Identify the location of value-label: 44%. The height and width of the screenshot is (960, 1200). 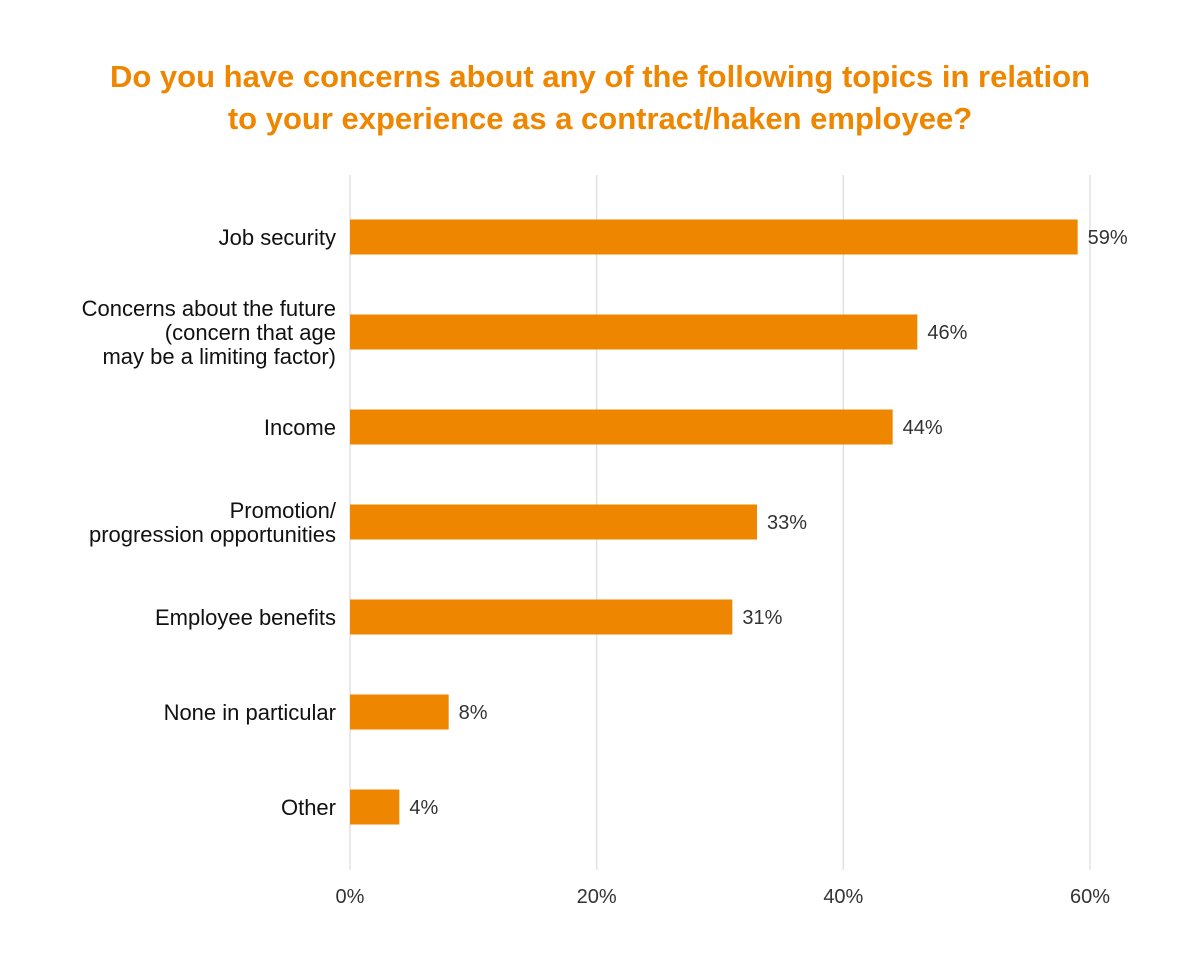
(923, 428).